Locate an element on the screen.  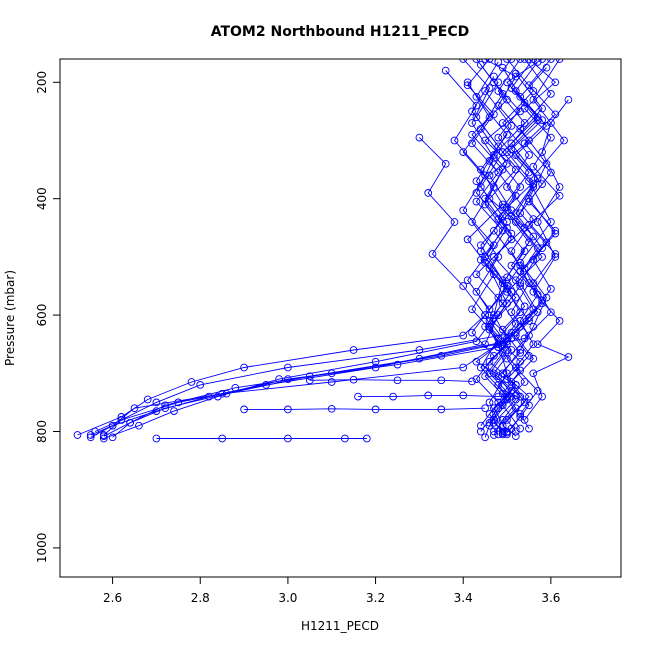
x-axis: 2.6 2.8 3.0 3.2 3.4 3.6 is located at coordinates (331, 591).